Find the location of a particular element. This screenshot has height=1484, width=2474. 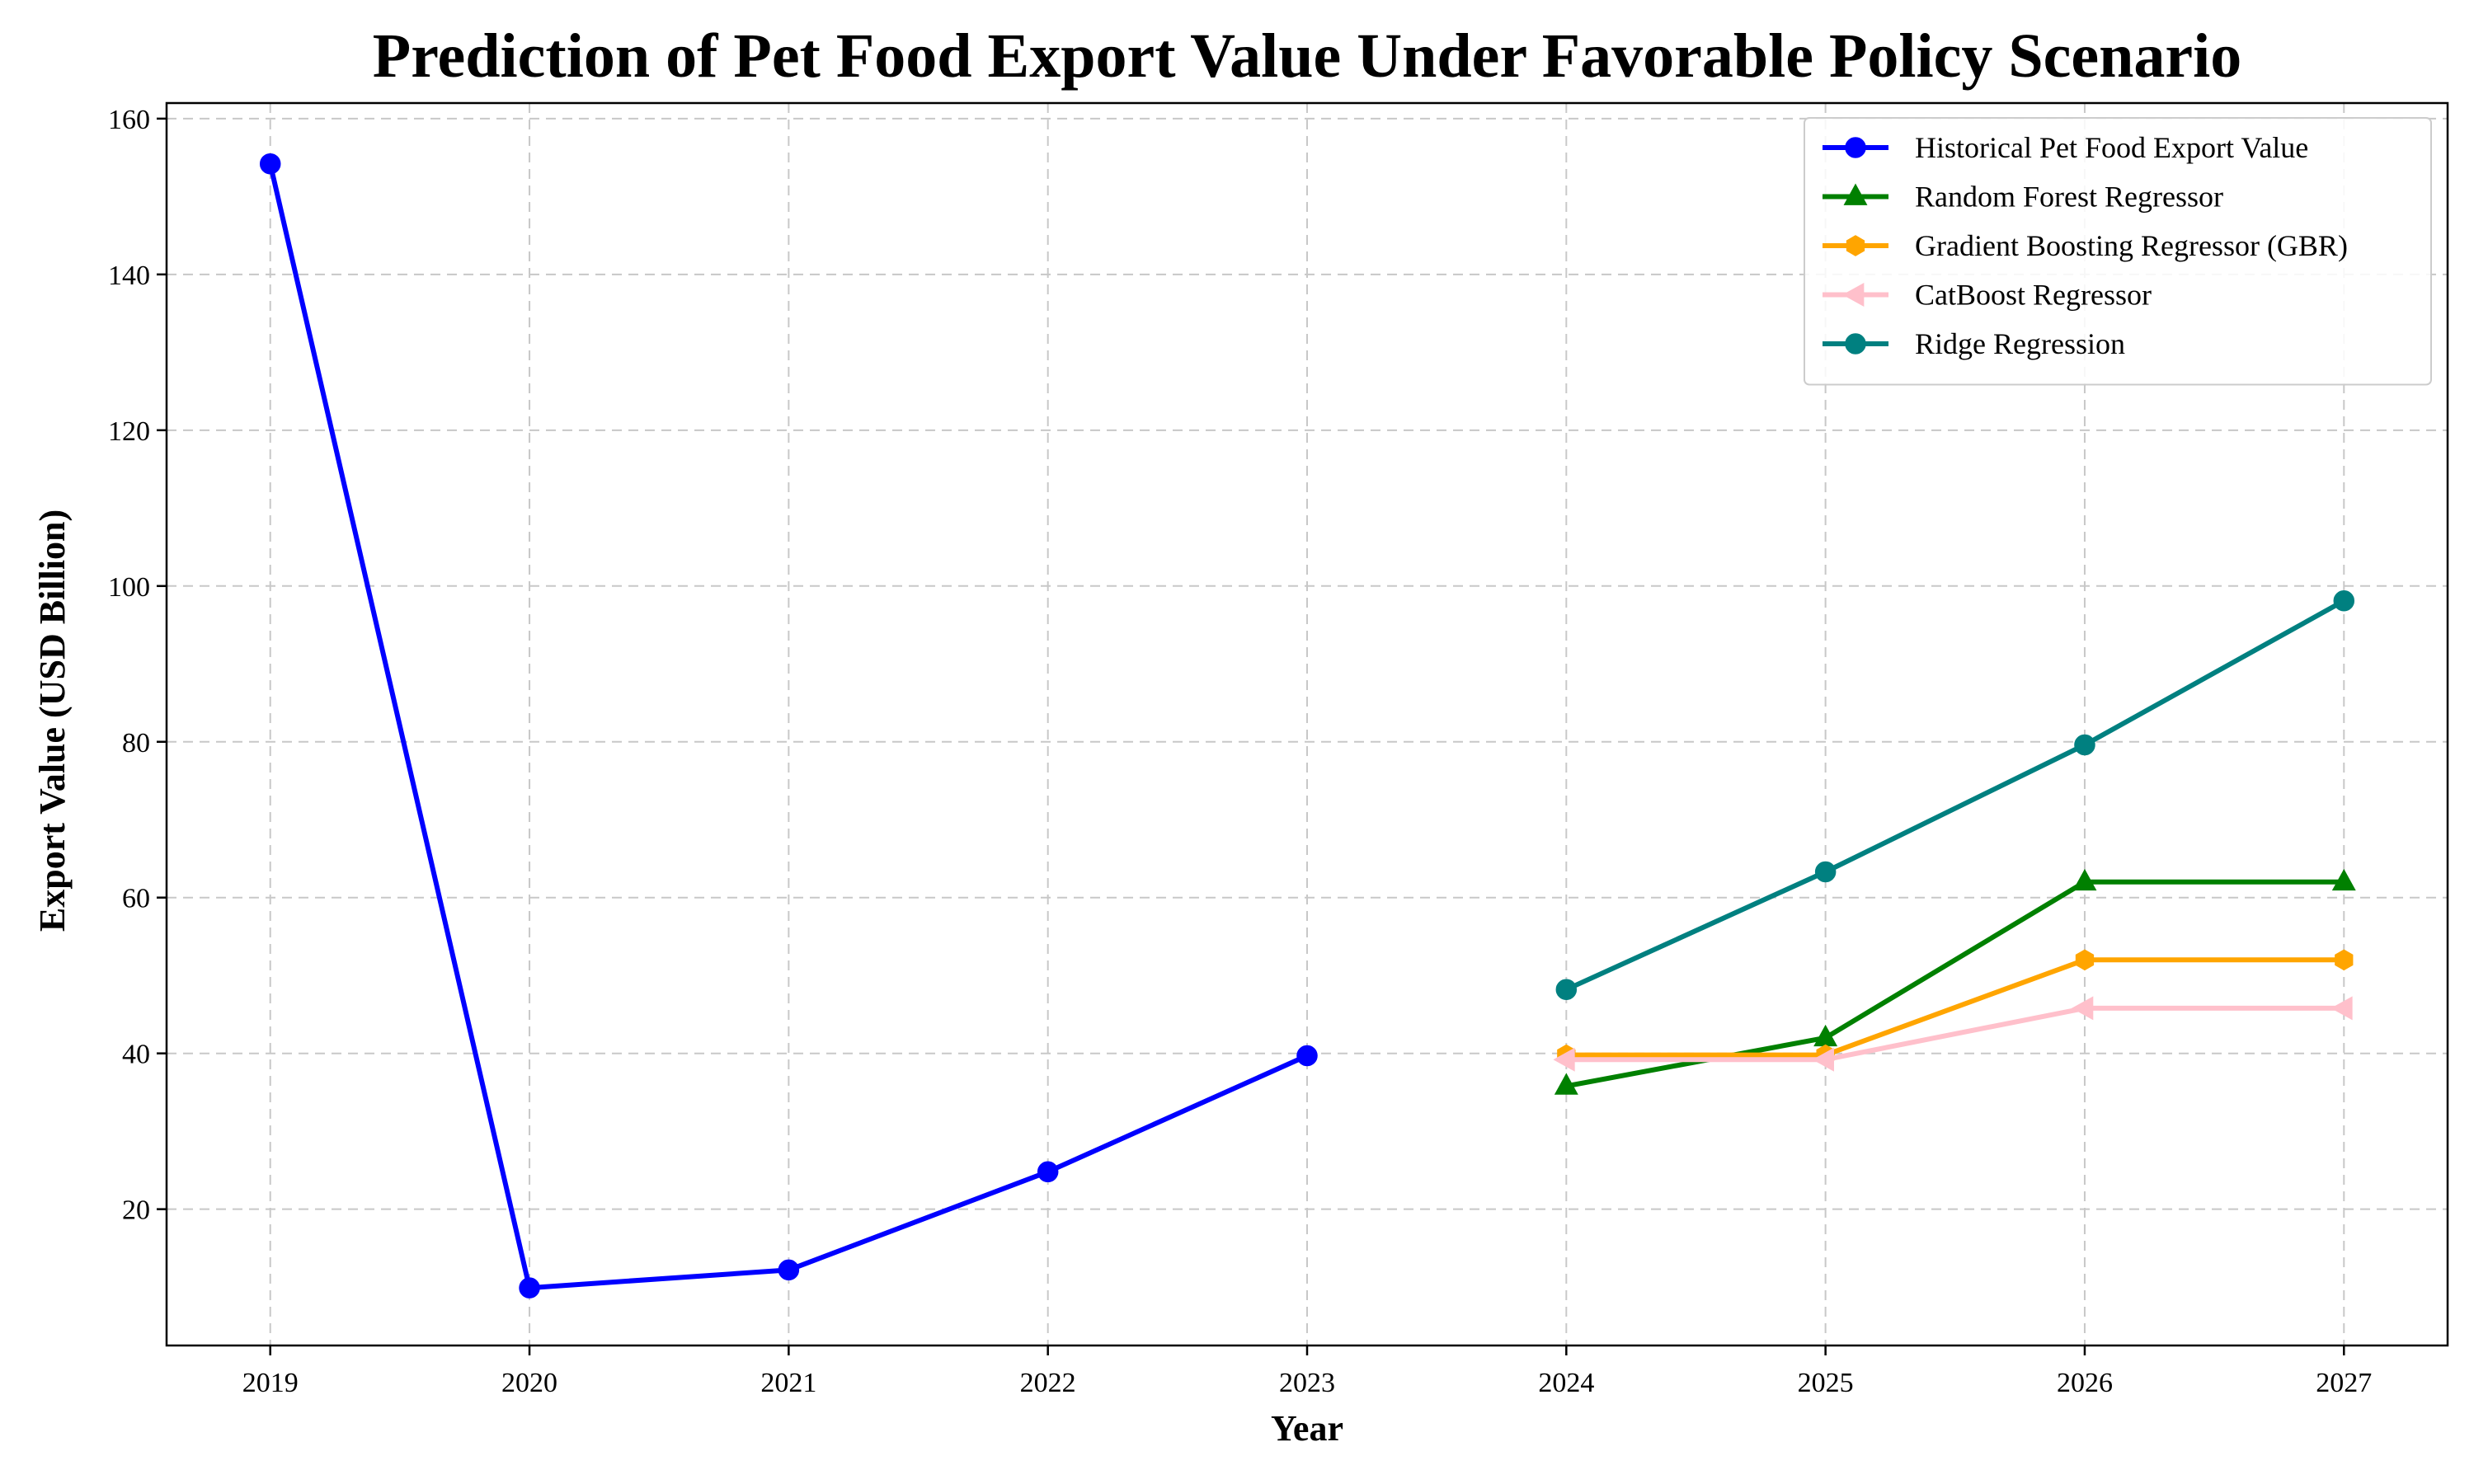

x-tick-label: 2026 is located at coordinates (2085, 1383).